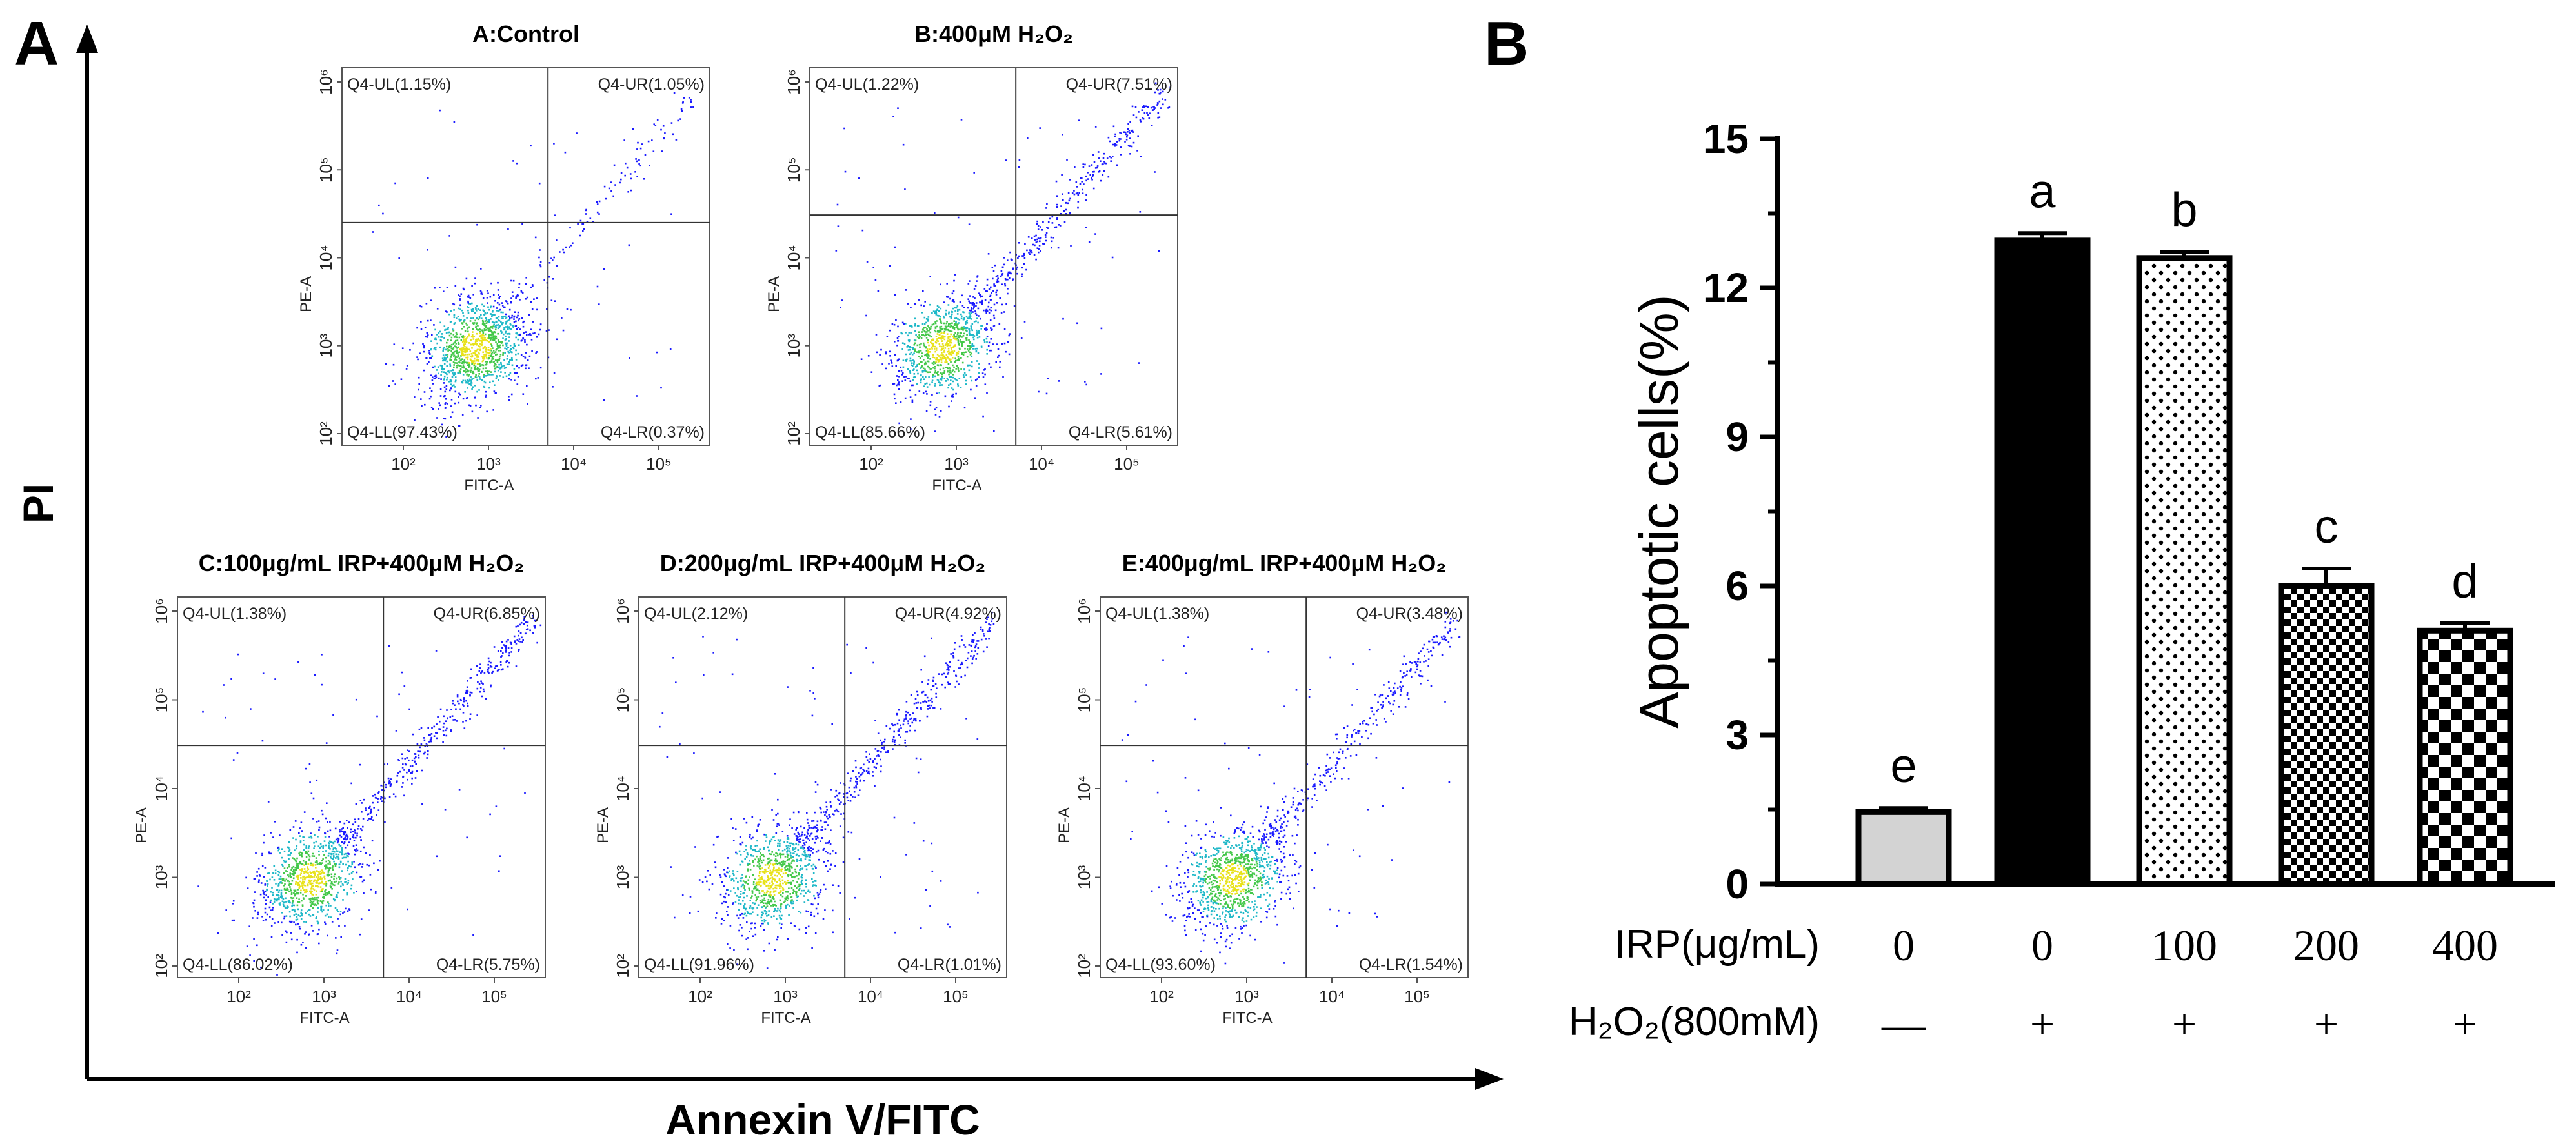 This screenshot has height=1148, width=2576. What do you see at coordinates (2184, 945) in the screenshot?
I see `category-label: 100` at bounding box center [2184, 945].